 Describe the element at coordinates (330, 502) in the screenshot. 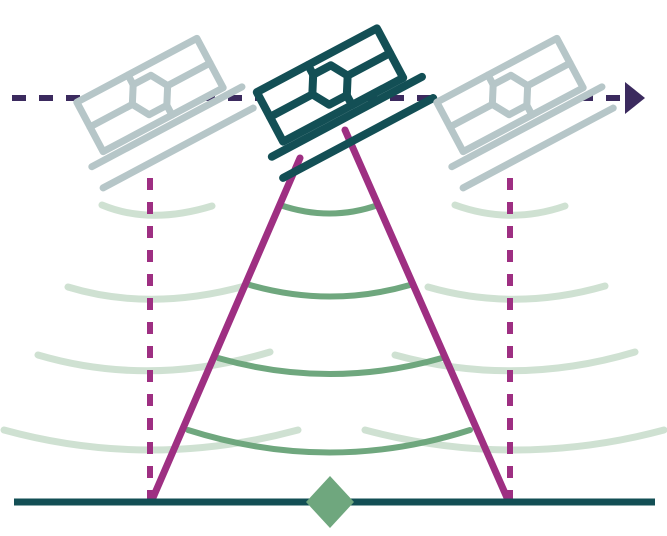

I see `target-diamond-icon` at that location.